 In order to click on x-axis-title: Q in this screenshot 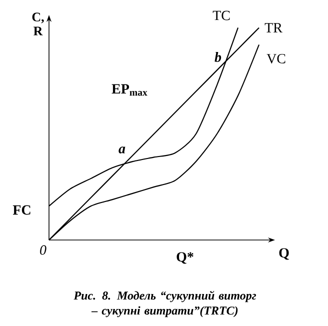, I will do `click(284, 254)`.